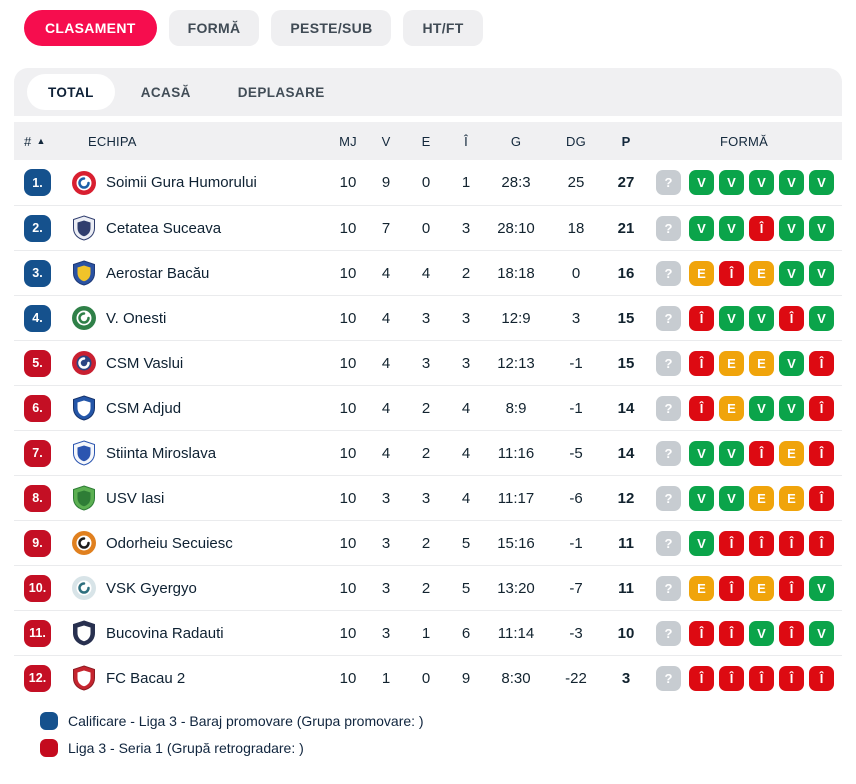 Image resolution: width=856 pixels, height=784 pixels. I want to click on team-name: CSM Adjud, so click(144, 408).